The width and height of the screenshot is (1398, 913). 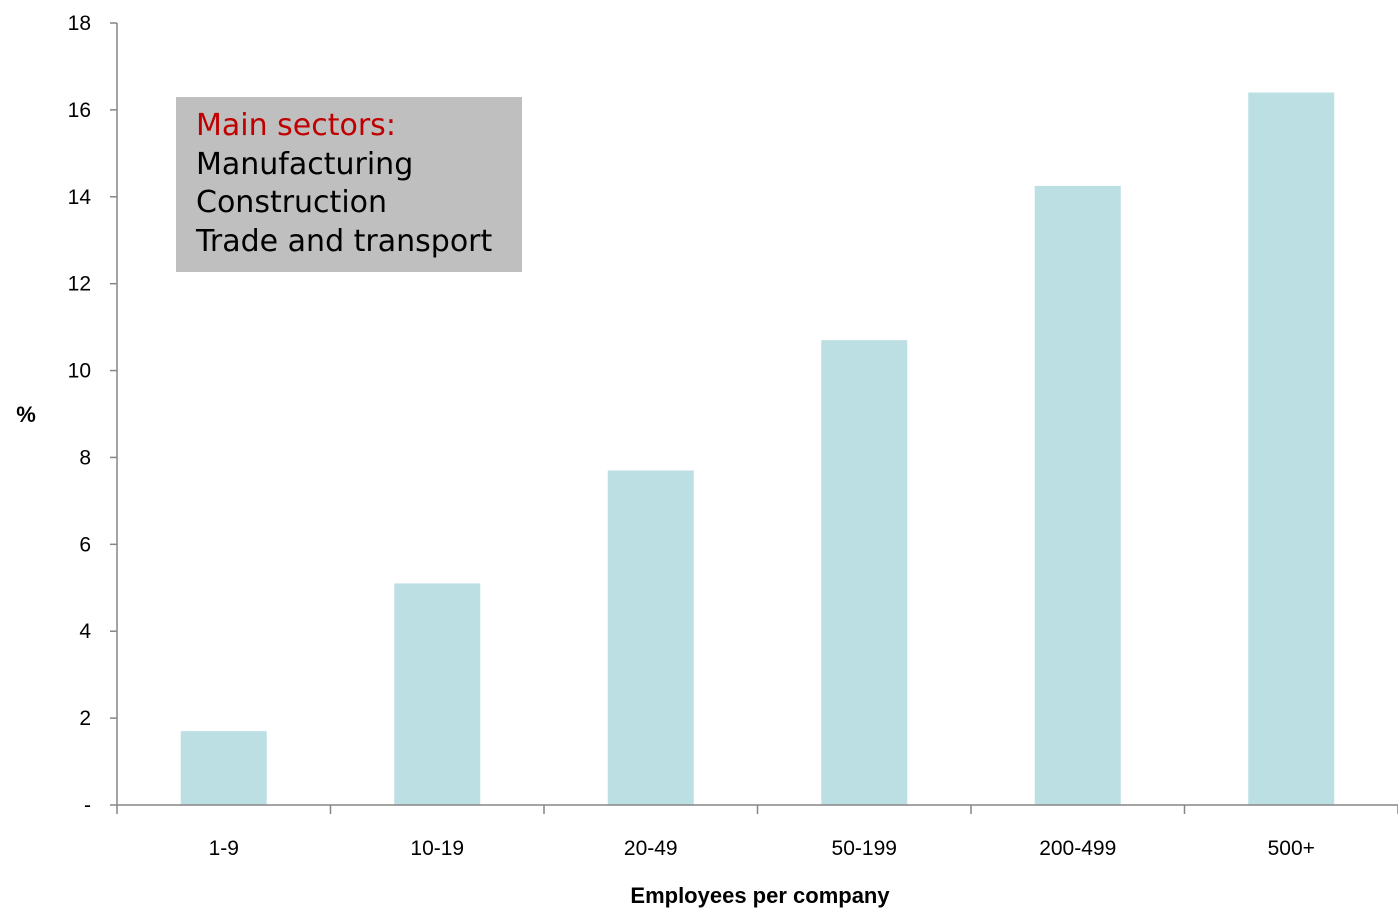 What do you see at coordinates (437, 848) in the screenshot?
I see `x-tick-label: 10-19` at bounding box center [437, 848].